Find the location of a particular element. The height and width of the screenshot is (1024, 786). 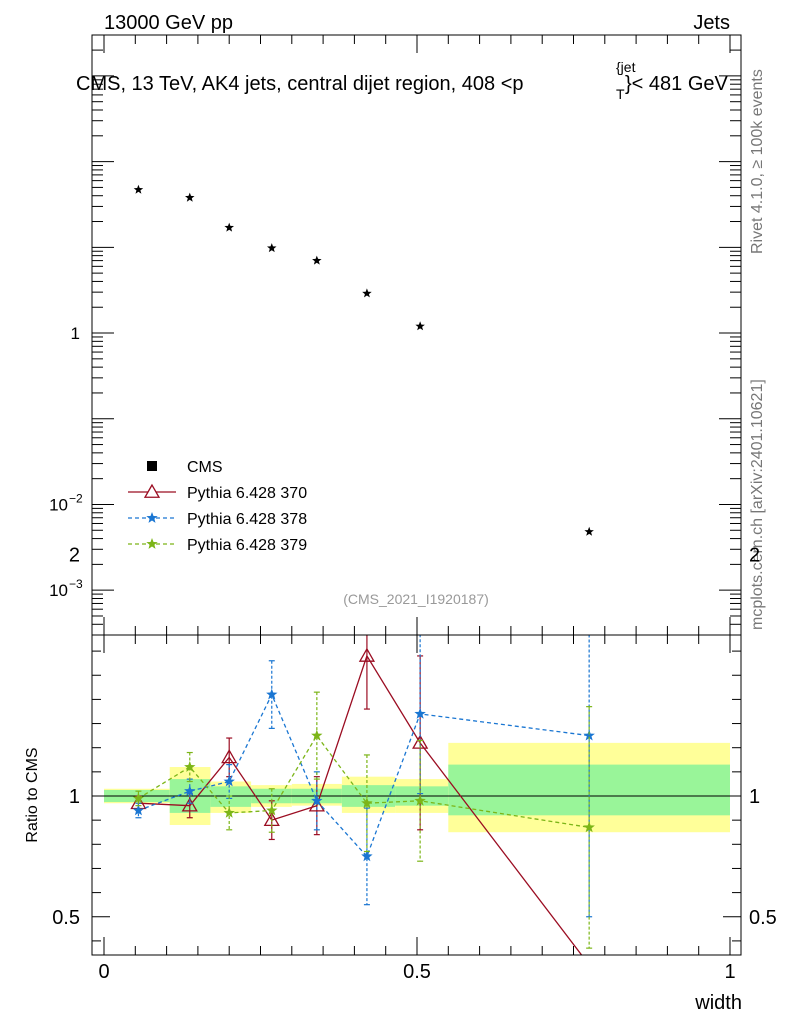

ratio-y-axis-label: Ratio to CMS is located at coordinates (32, 794).